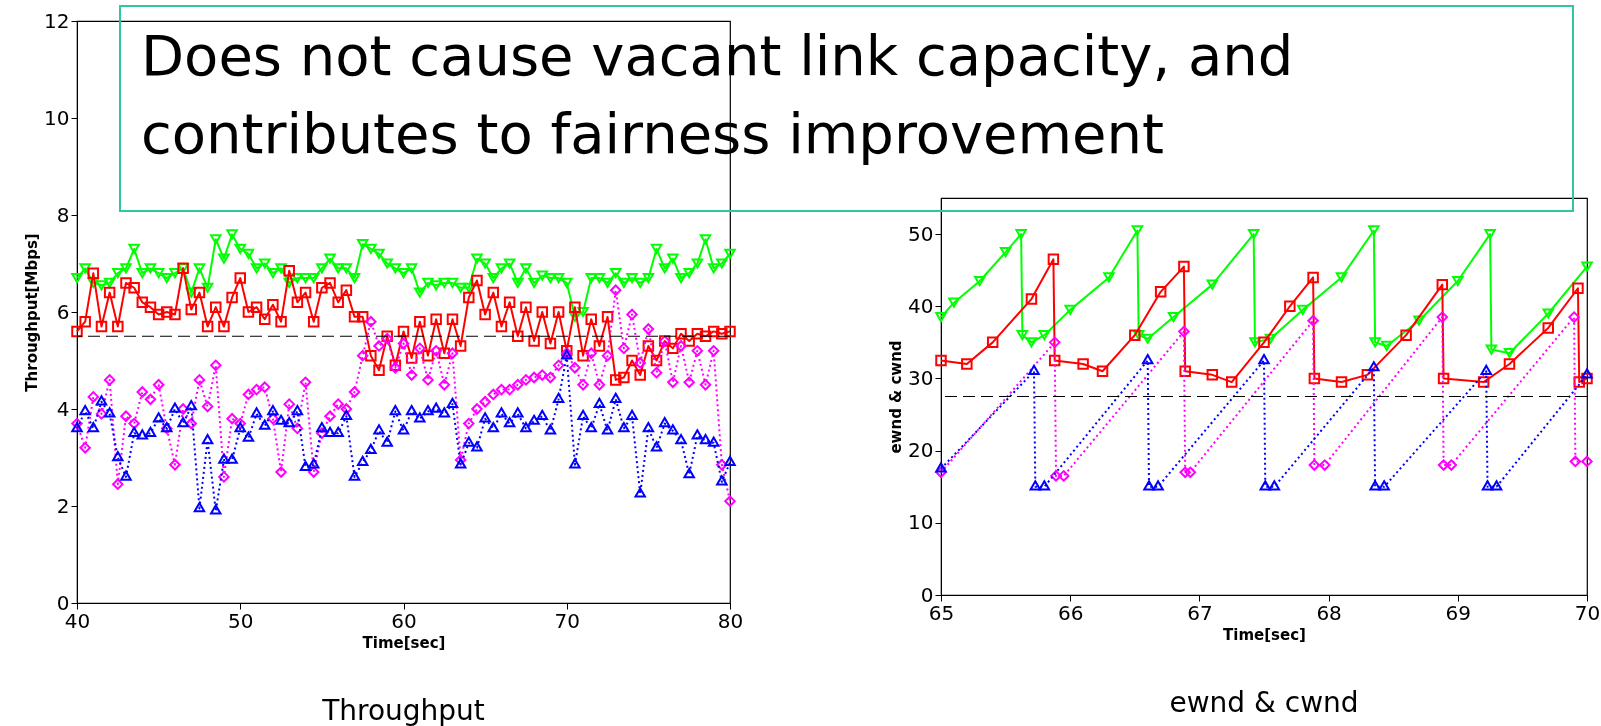  Describe the element at coordinates (1264, 702) in the screenshot. I see `text: ewnd & cwnd` at that location.